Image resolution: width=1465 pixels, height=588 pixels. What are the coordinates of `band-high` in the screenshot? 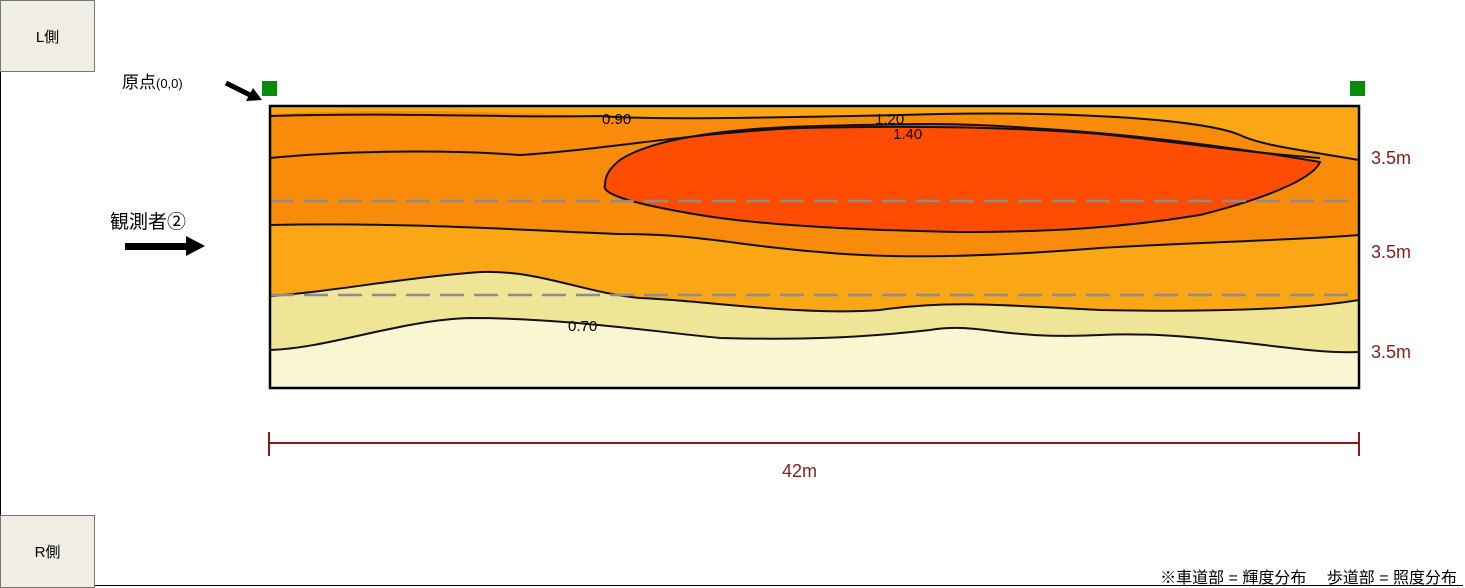 It's located at (962, 178).